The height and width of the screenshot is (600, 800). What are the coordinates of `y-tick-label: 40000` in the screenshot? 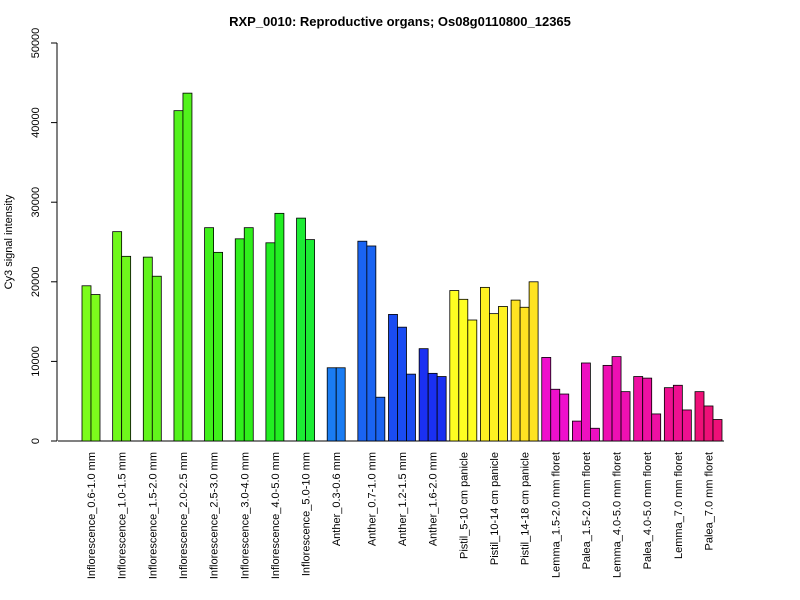 It's located at (36, 122).